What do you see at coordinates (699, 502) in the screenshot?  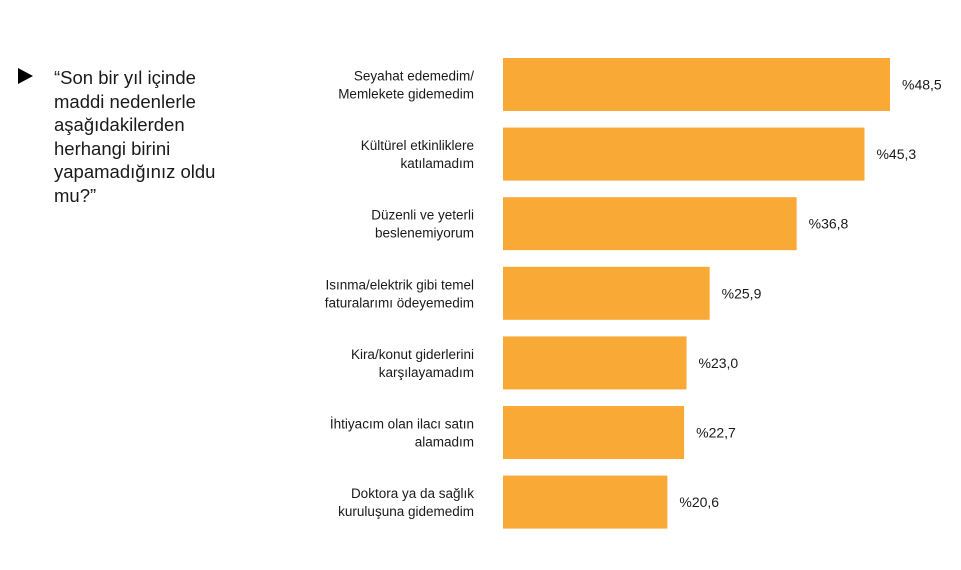 I see `value-label-7: %20,6` at bounding box center [699, 502].